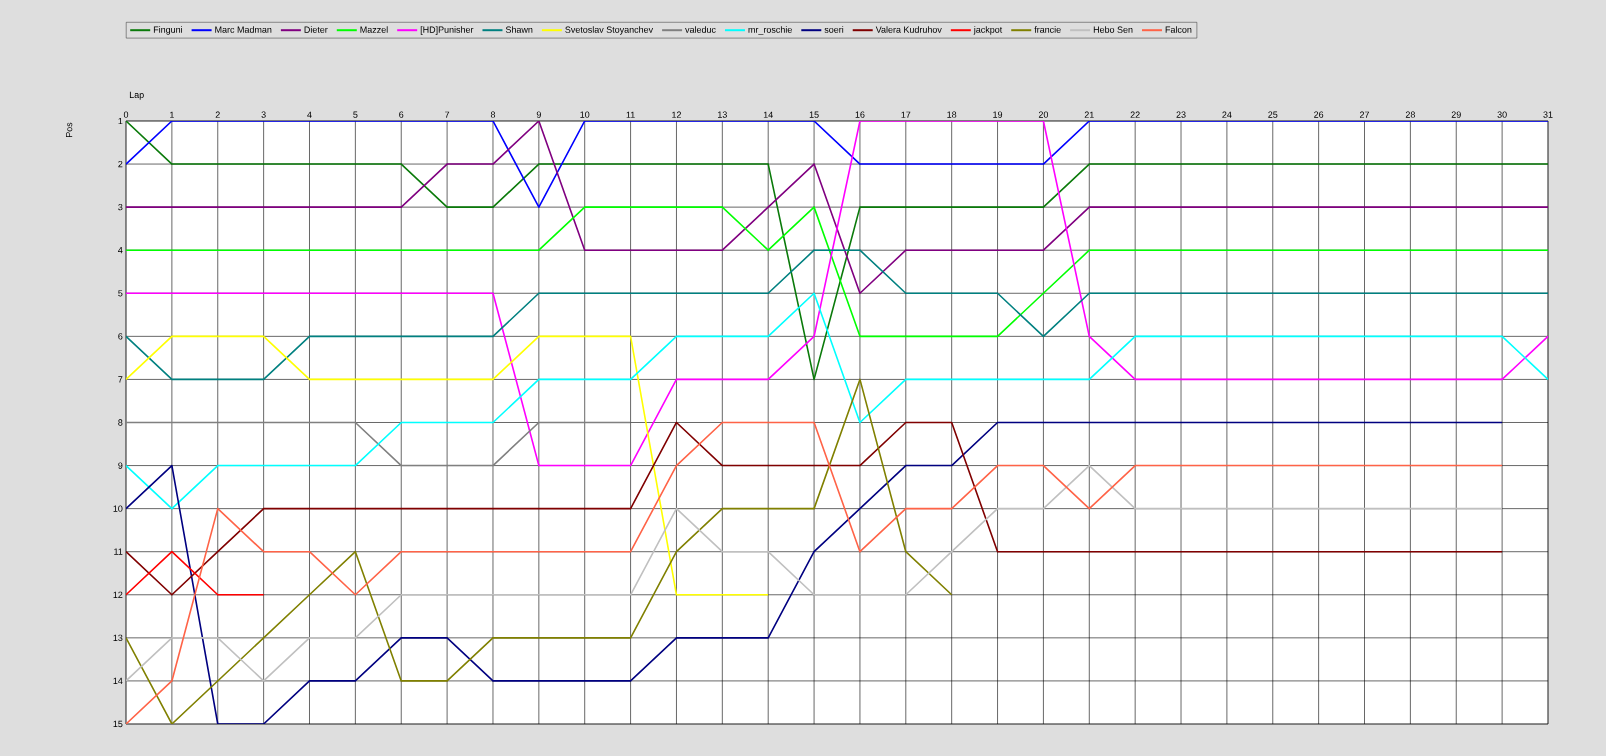 Image resolution: width=1606 pixels, height=756 pixels. I want to click on legend-label: mr_roschie, so click(770, 30).